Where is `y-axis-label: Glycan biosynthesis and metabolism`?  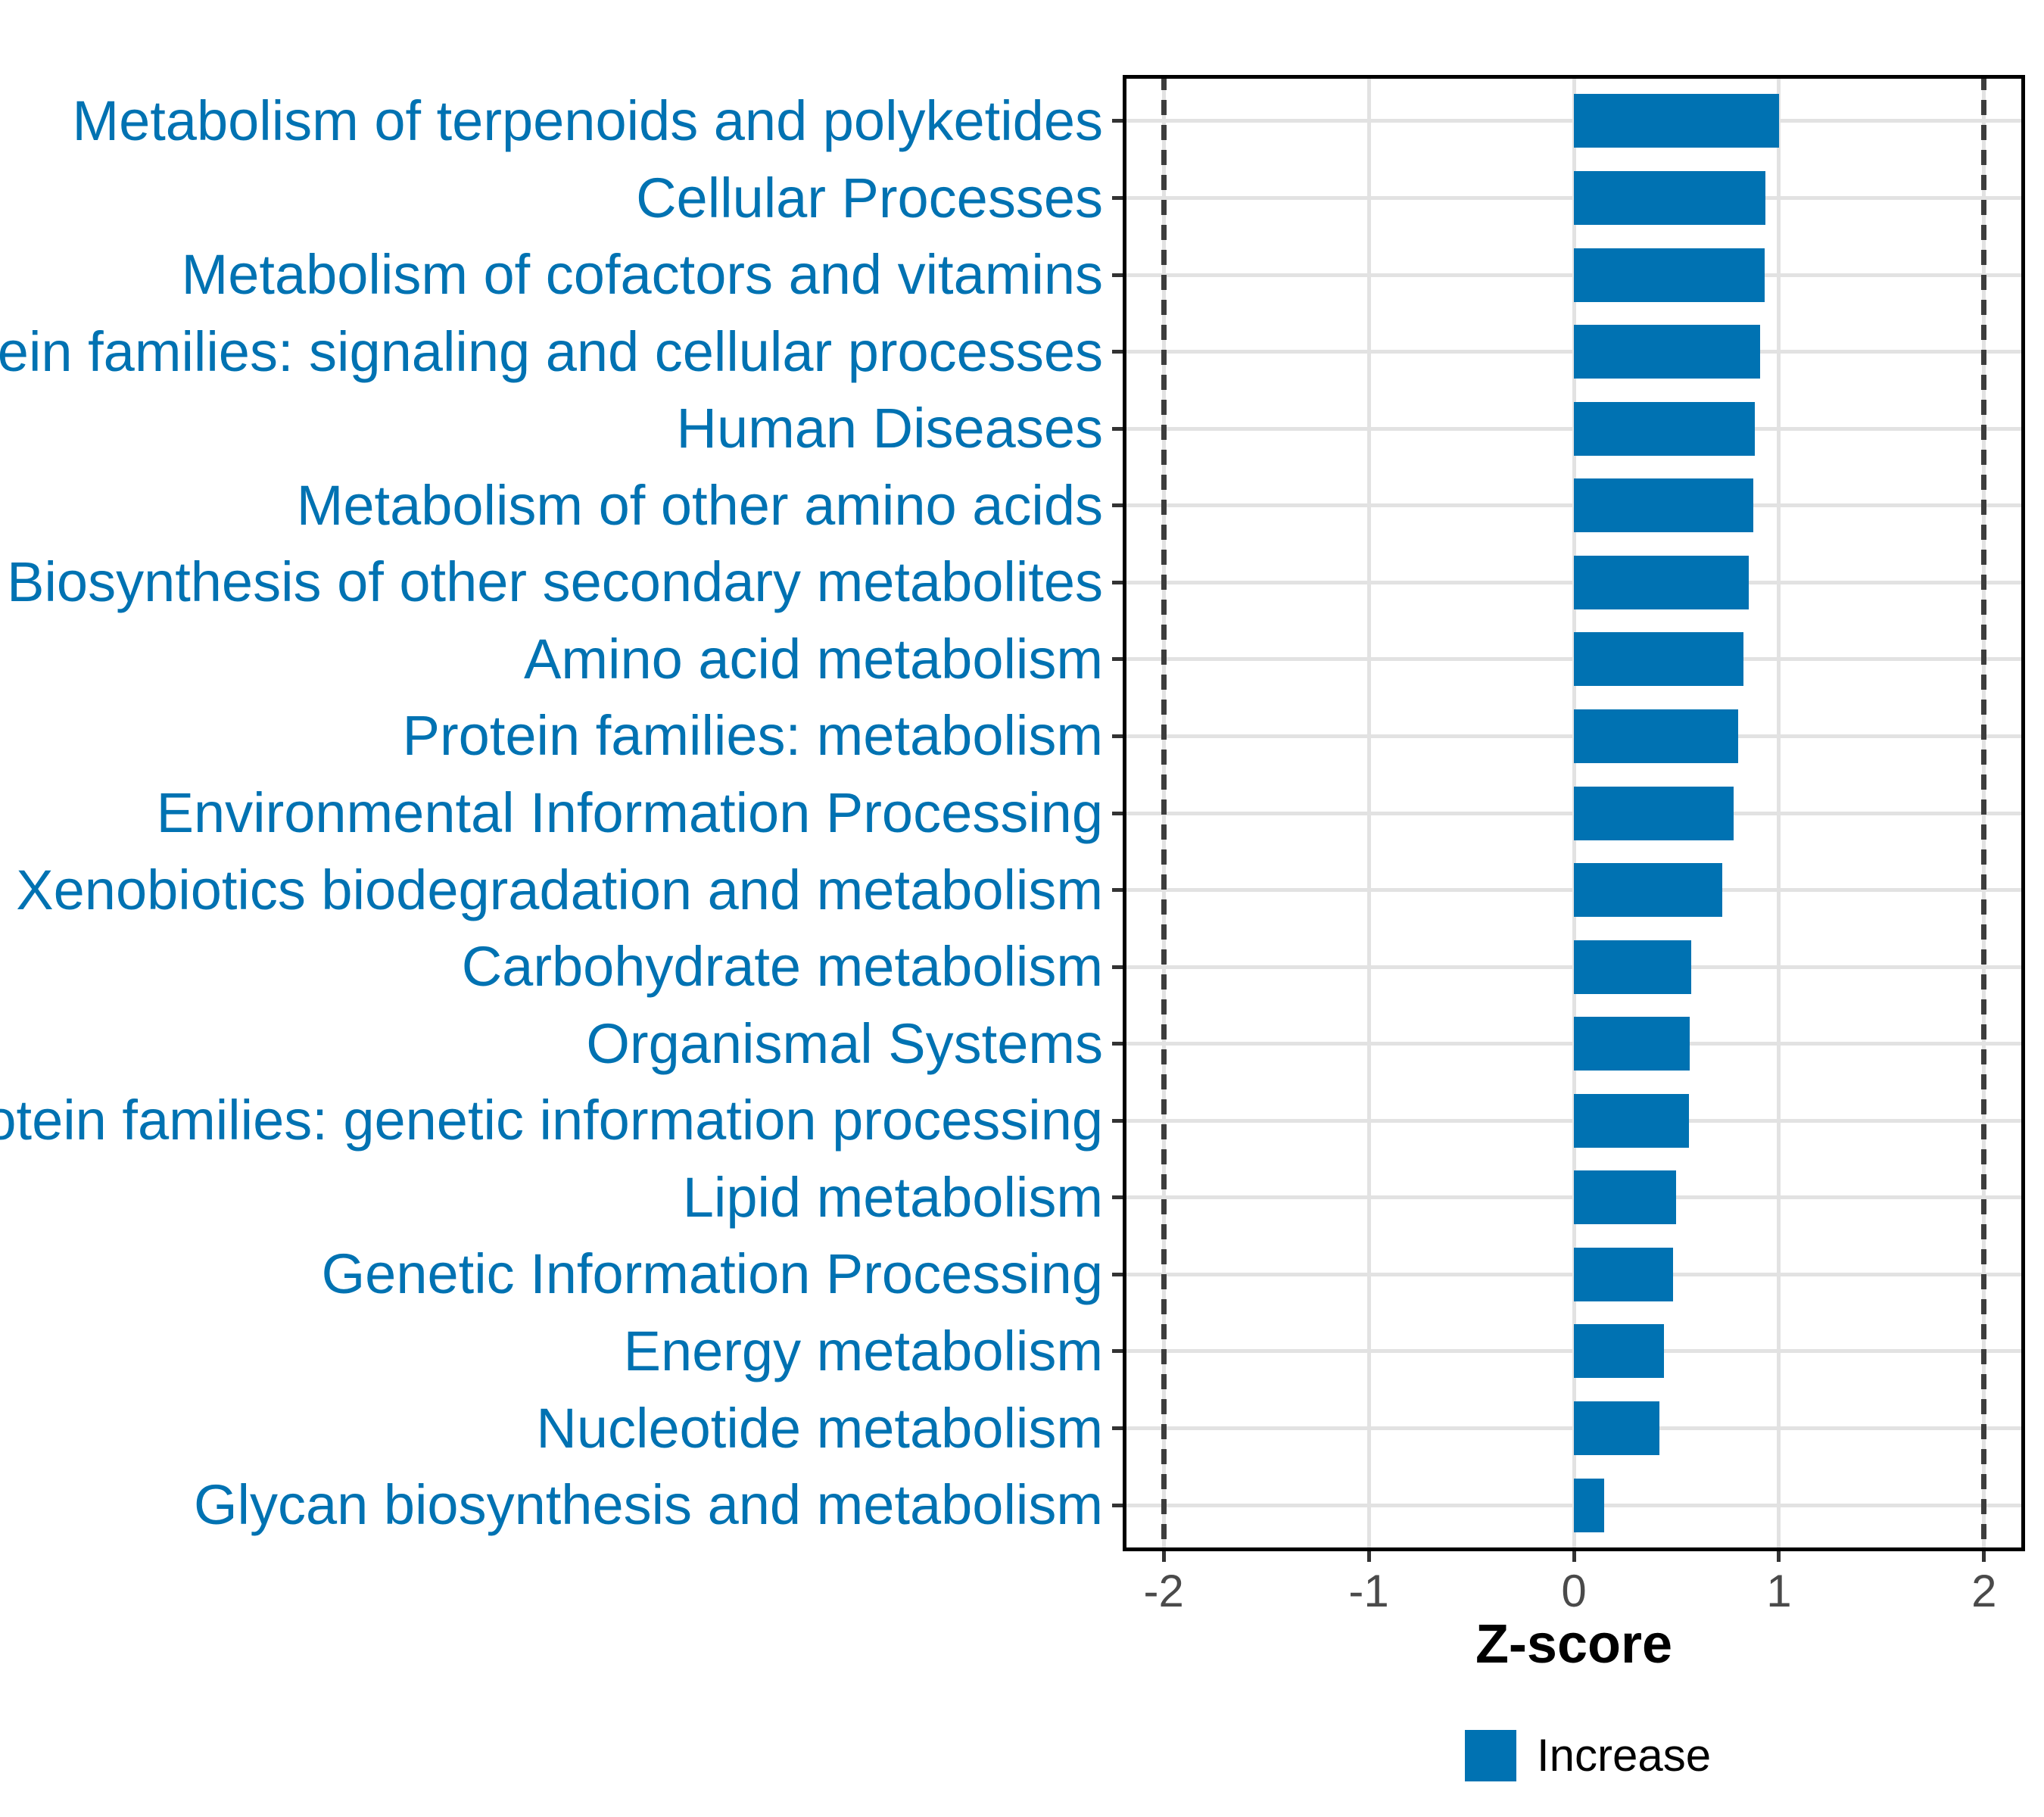 y-axis-label: Glycan biosynthesis and metabolism is located at coordinates (648, 1505).